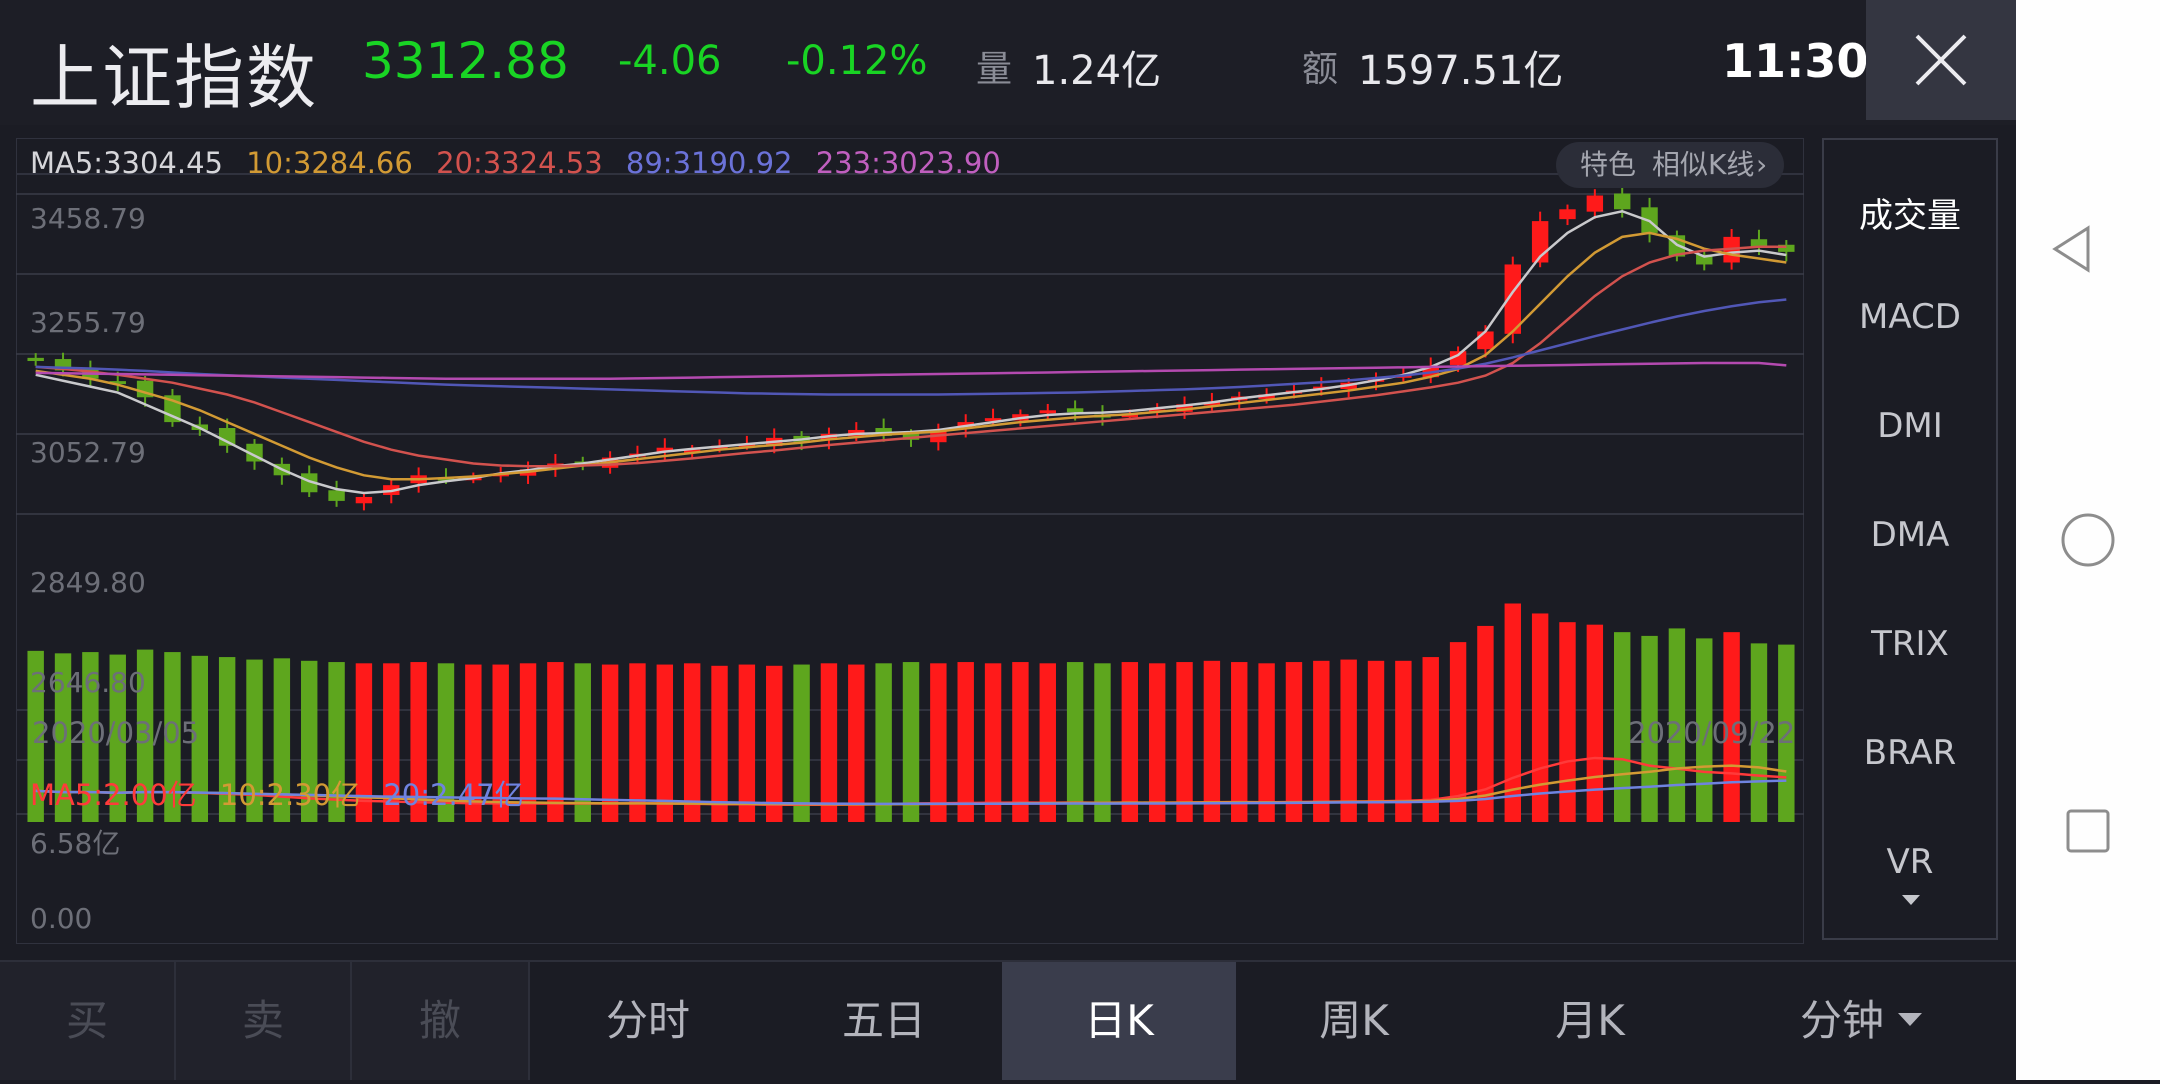 The height and width of the screenshot is (1084, 2160). I want to click on tab-intraday: 分时, so click(647, 1020).